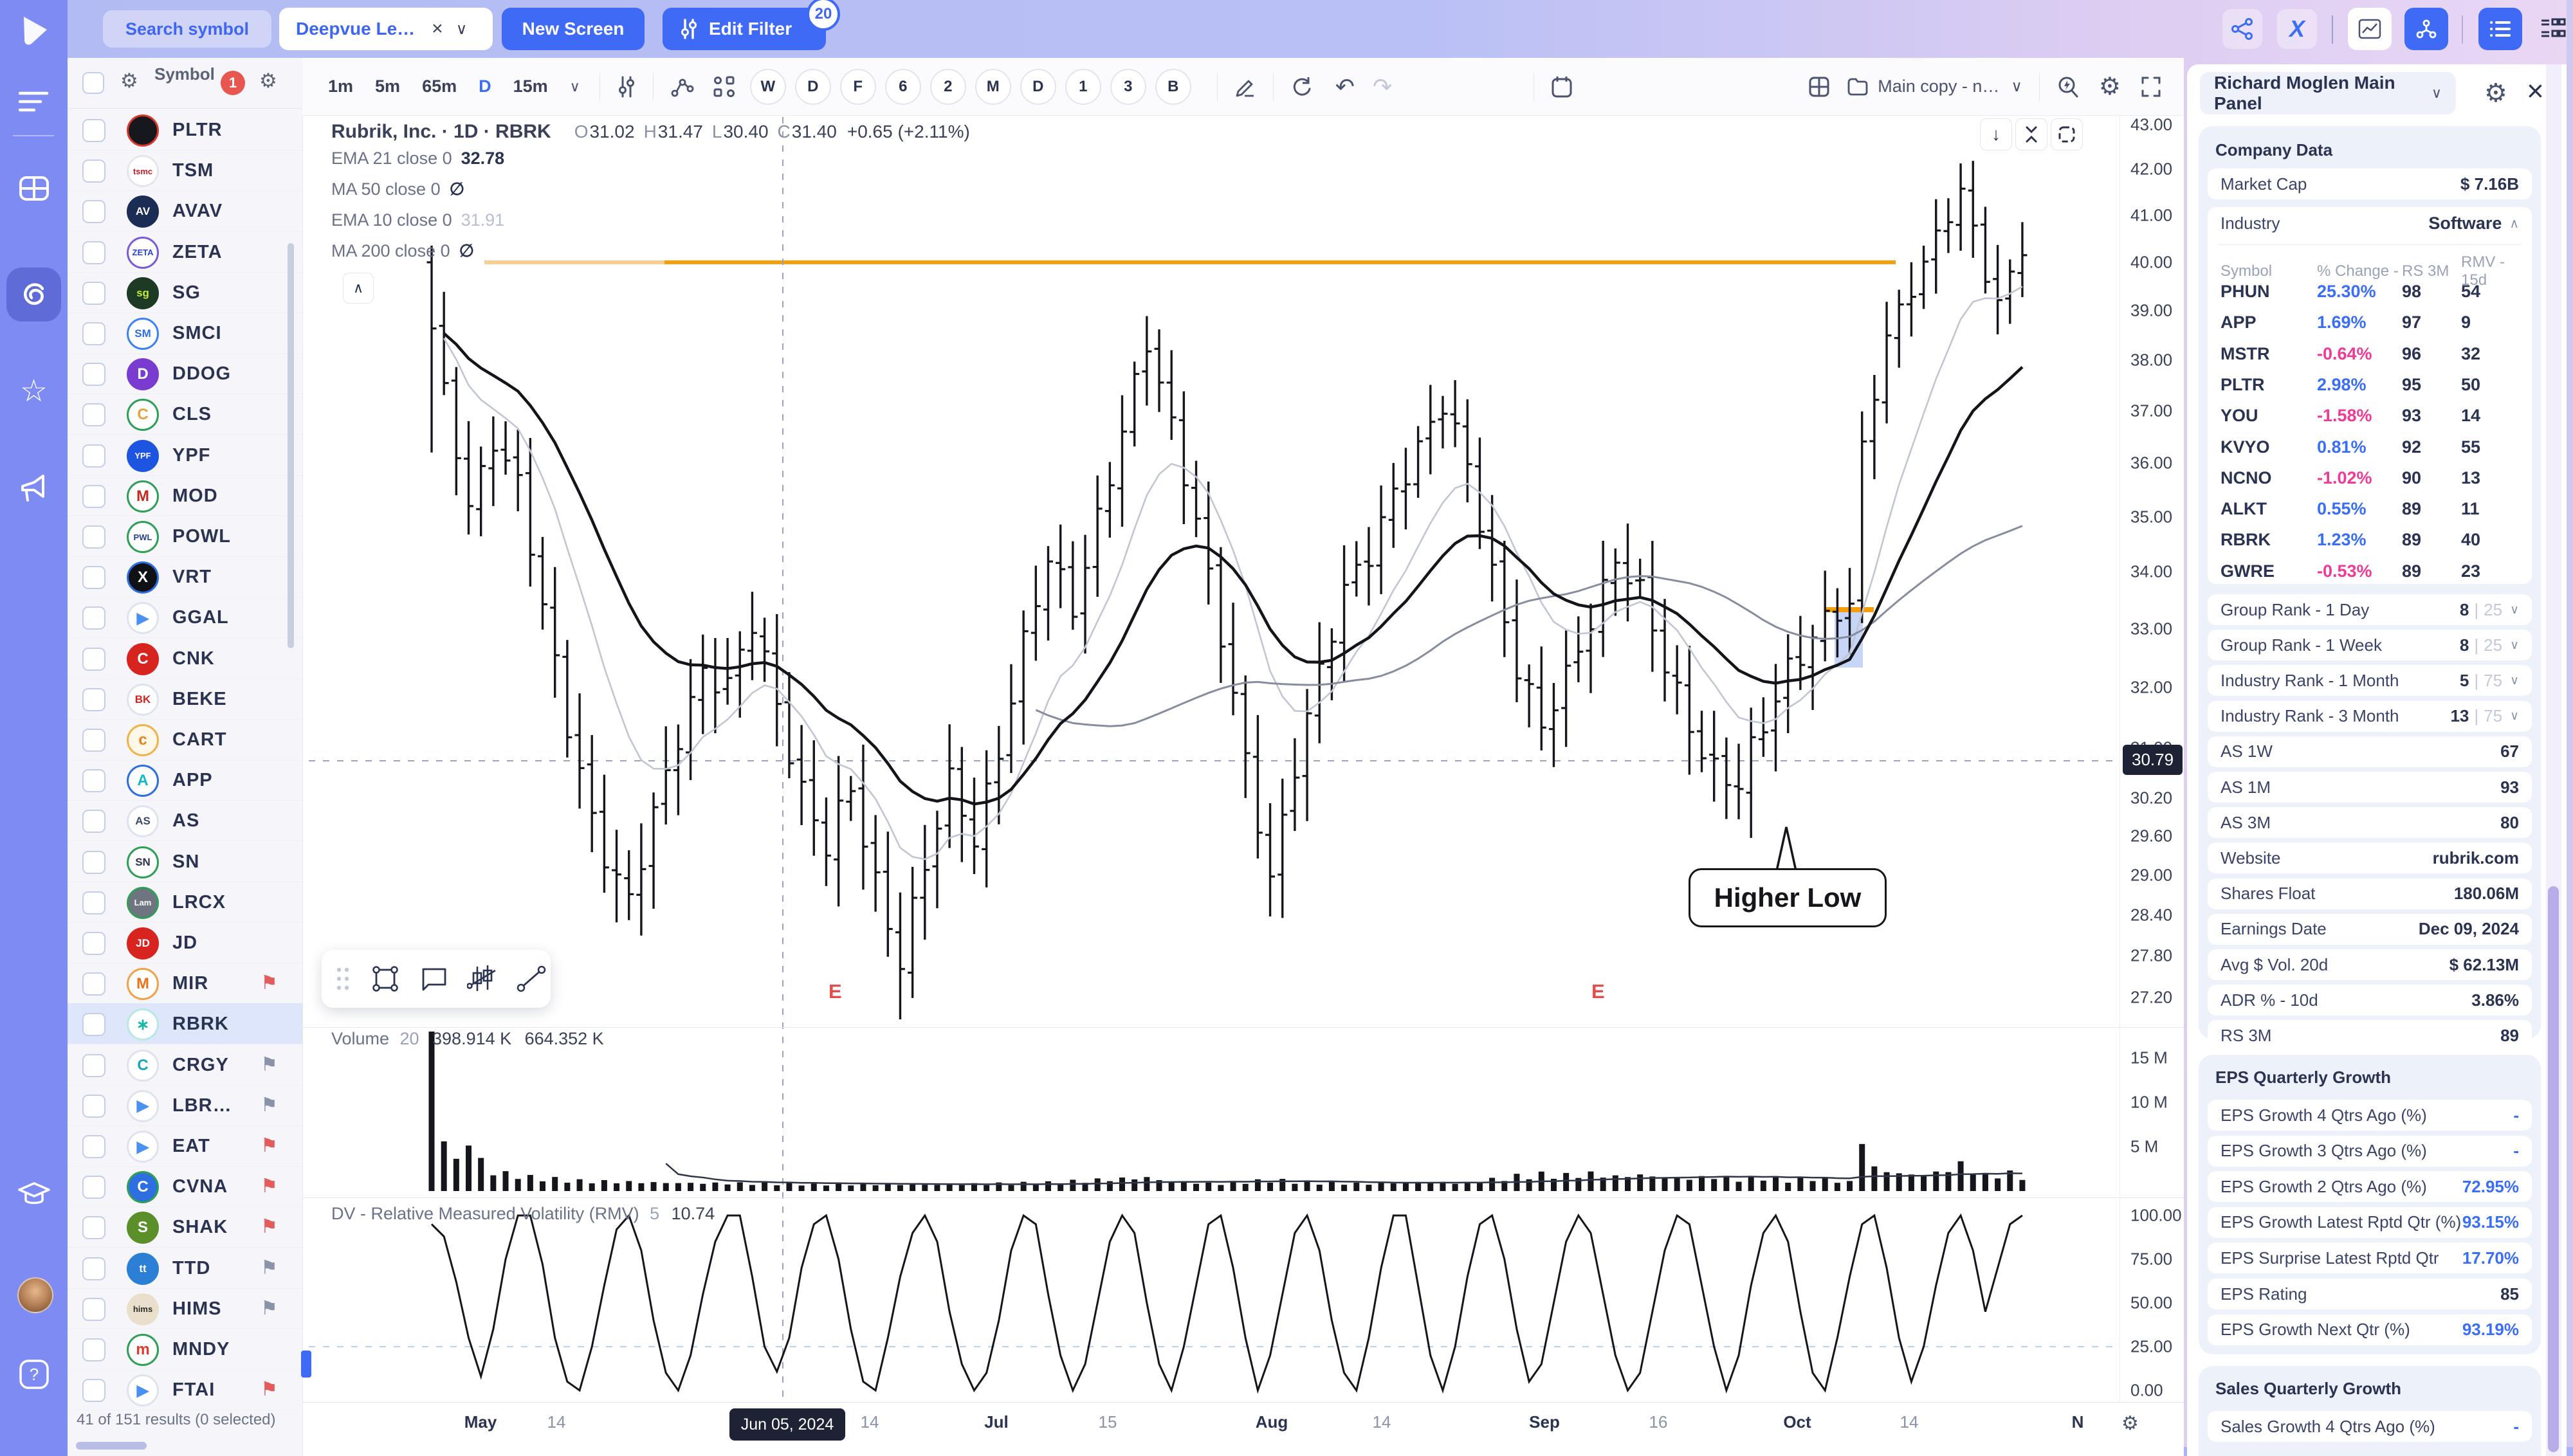  What do you see at coordinates (34, 1195) in the screenshot?
I see `education-icon` at bounding box center [34, 1195].